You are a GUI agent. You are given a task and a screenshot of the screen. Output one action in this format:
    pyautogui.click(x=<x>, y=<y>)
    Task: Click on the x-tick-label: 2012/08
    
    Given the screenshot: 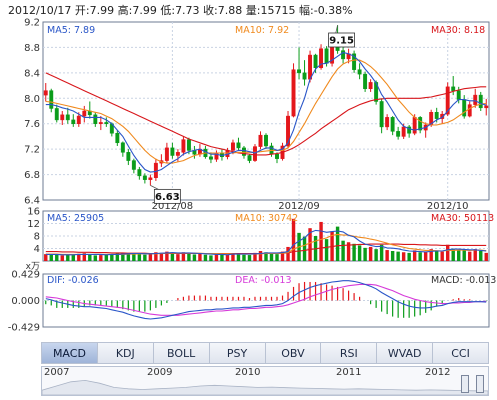 What is the action you would take?
    pyautogui.click(x=173, y=206)
    